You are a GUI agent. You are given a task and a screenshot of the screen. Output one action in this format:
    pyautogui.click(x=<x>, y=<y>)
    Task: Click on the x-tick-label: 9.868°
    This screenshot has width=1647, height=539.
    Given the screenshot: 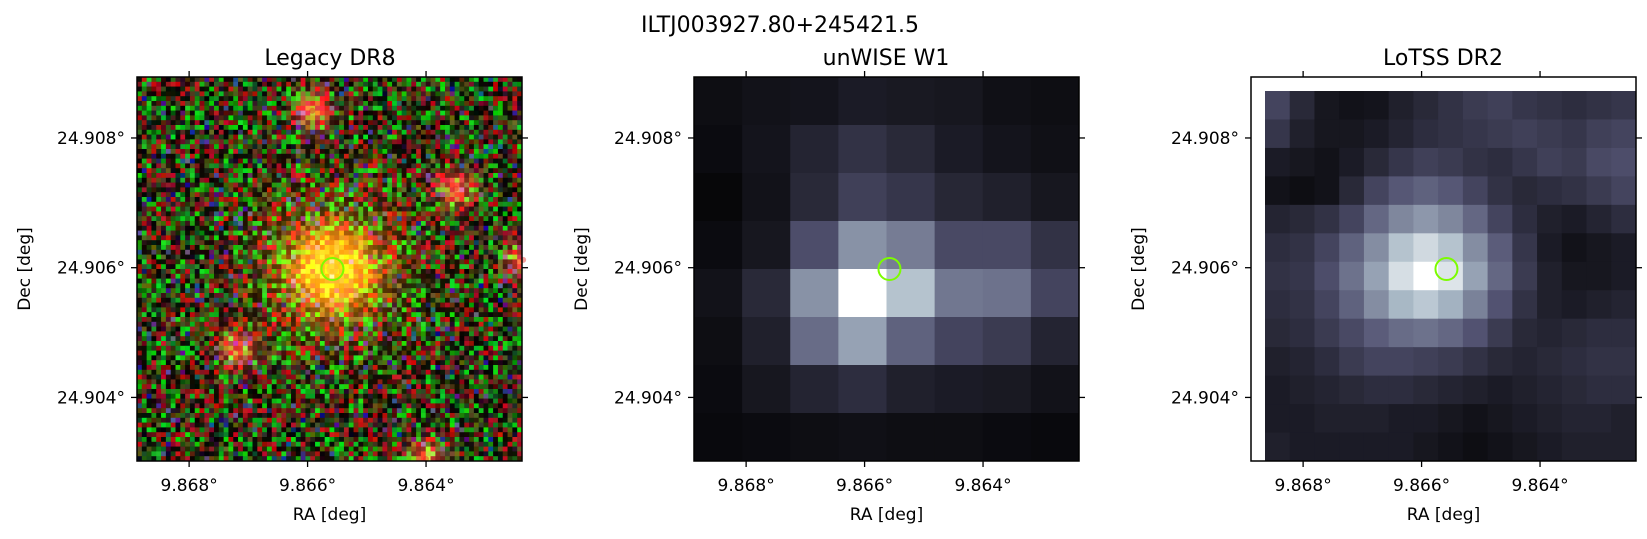 What is the action you would take?
    pyautogui.click(x=1303, y=486)
    